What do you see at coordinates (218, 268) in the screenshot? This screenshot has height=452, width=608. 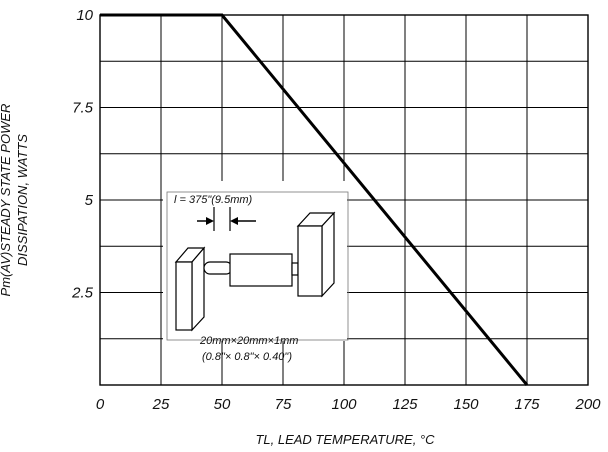 I see `left-lead` at bounding box center [218, 268].